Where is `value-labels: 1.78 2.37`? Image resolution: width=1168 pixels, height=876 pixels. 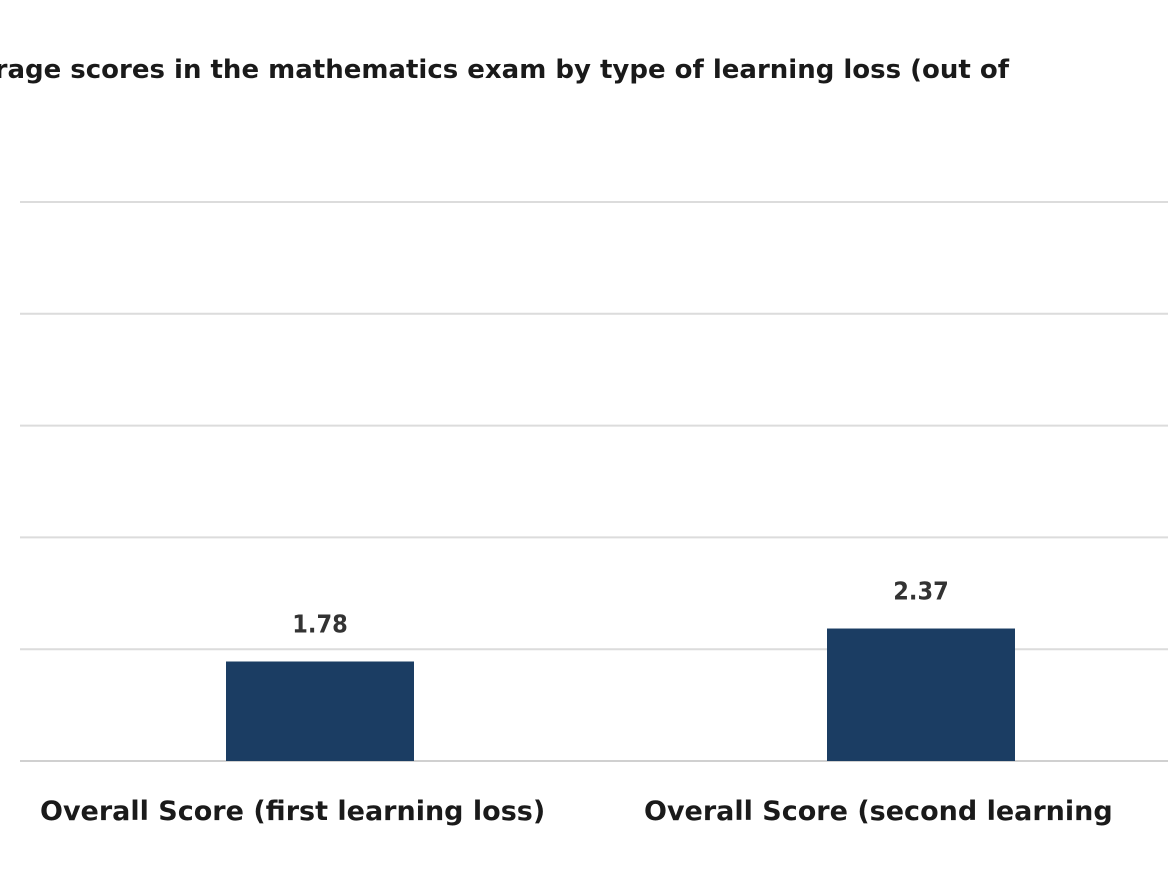 value-labels: 1.78 2.37 is located at coordinates (620, 608).